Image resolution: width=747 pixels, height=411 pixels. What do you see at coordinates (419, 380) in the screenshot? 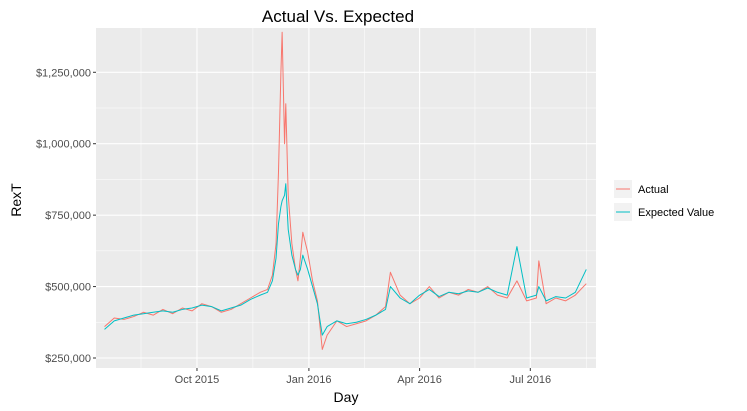
I see `x-tick-label: Apr 2016` at bounding box center [419, 380].